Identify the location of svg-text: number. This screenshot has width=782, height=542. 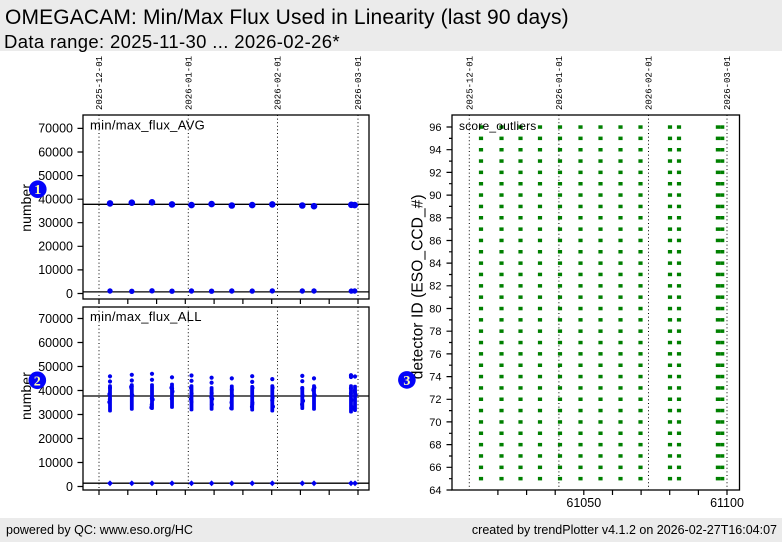
(26, 208).